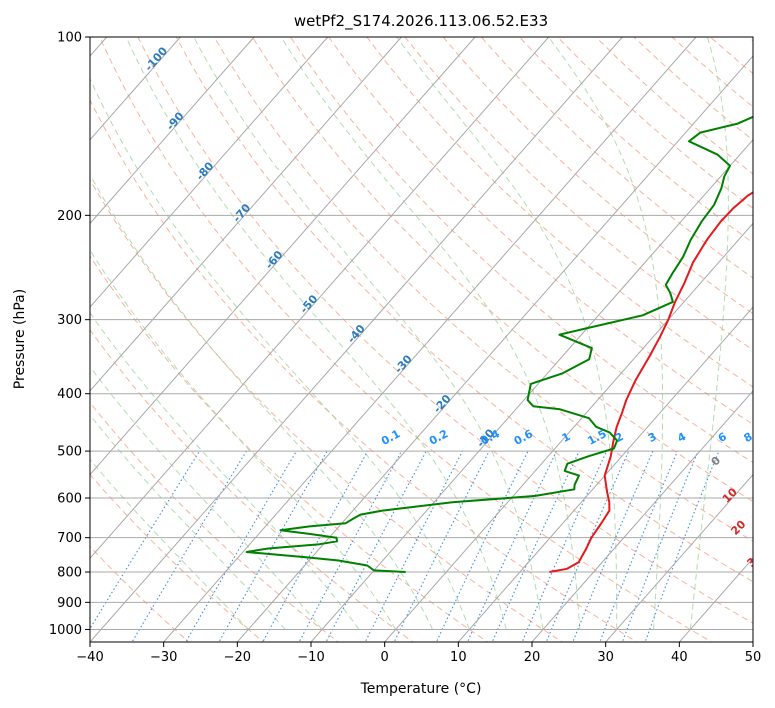 This screenshot has height=708, width=775. What do you see at coordinates (89, 657) in the screenshot?
I see `x-tick-label: −40` at bounding box center [89, 657].